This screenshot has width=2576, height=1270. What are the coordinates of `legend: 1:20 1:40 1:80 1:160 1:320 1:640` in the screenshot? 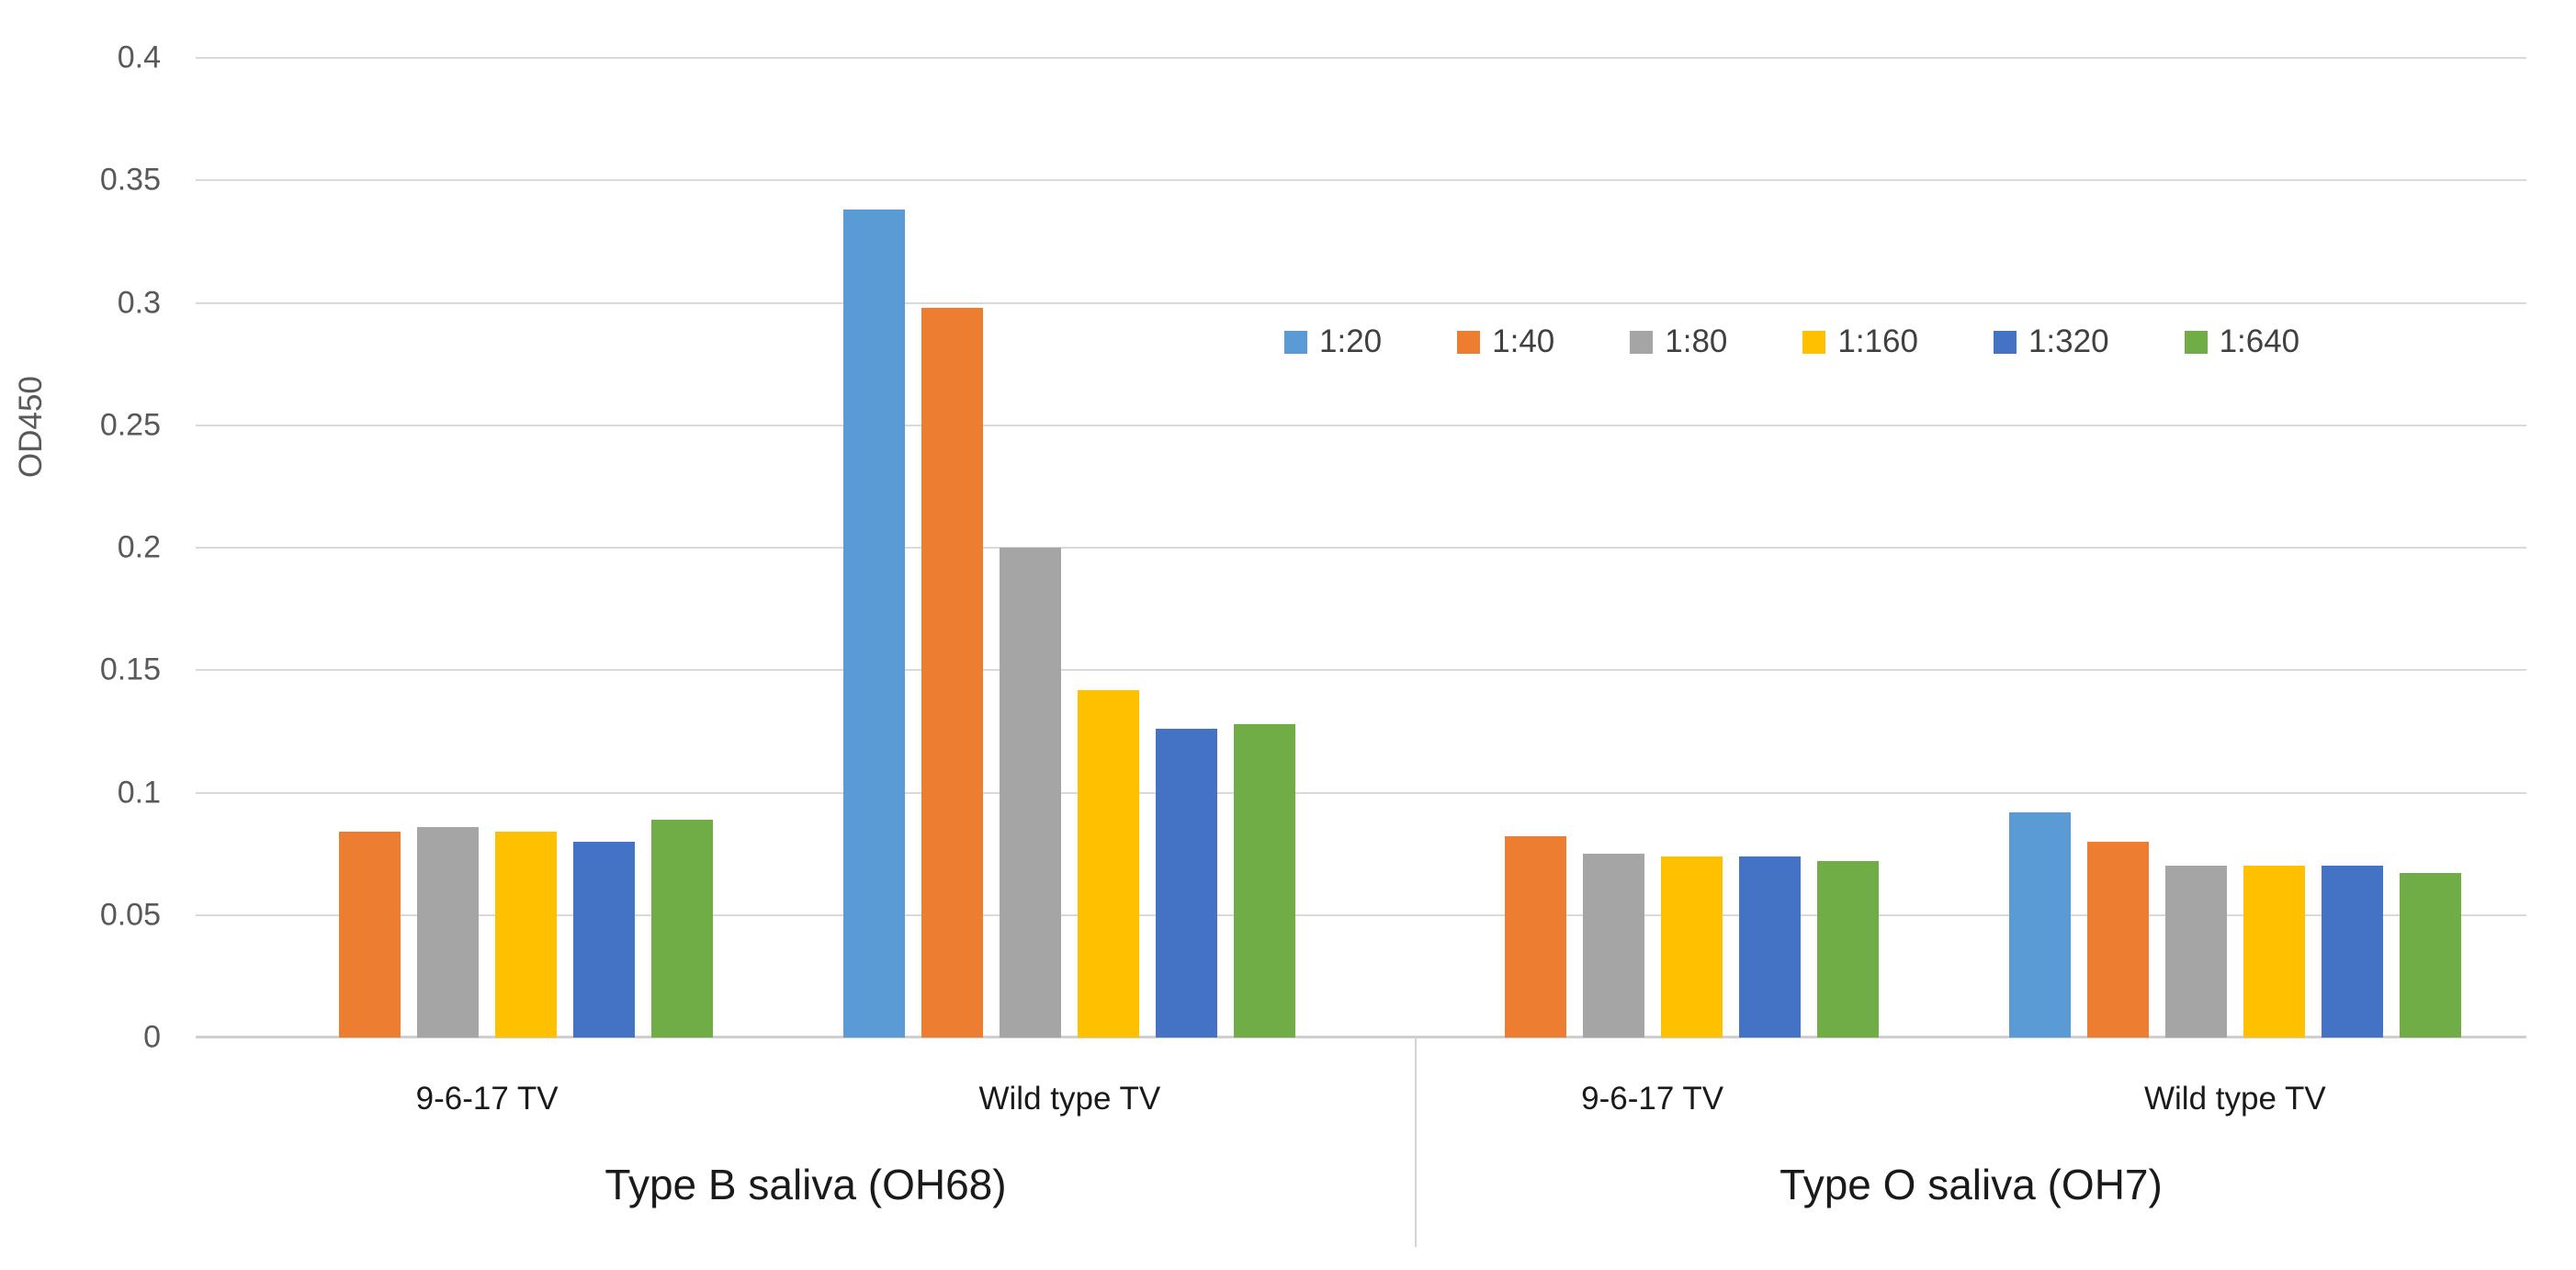 It's located at (1791, 341).